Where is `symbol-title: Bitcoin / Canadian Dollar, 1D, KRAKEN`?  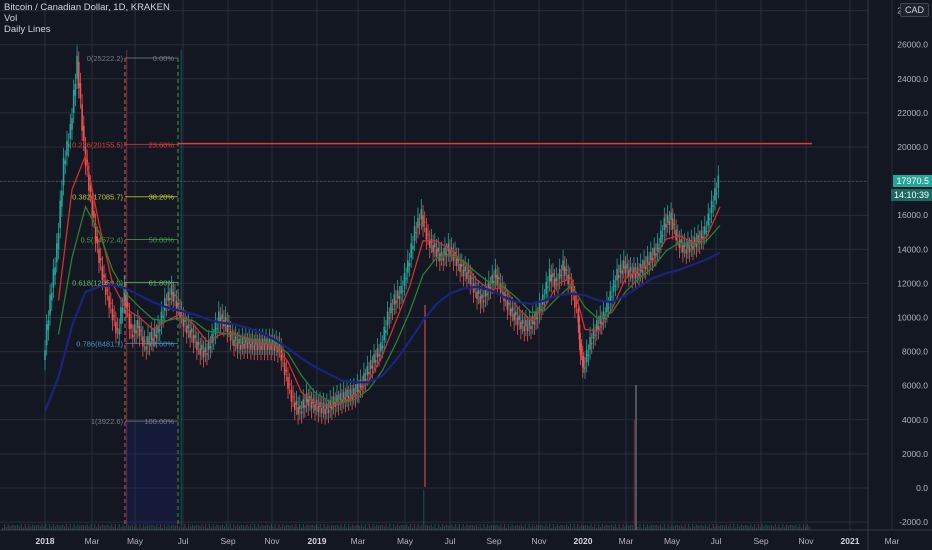 symbol-title: Bitcoin / Canadian Dollar, 1D, KRAKEN is located at coordinates (87, 7).